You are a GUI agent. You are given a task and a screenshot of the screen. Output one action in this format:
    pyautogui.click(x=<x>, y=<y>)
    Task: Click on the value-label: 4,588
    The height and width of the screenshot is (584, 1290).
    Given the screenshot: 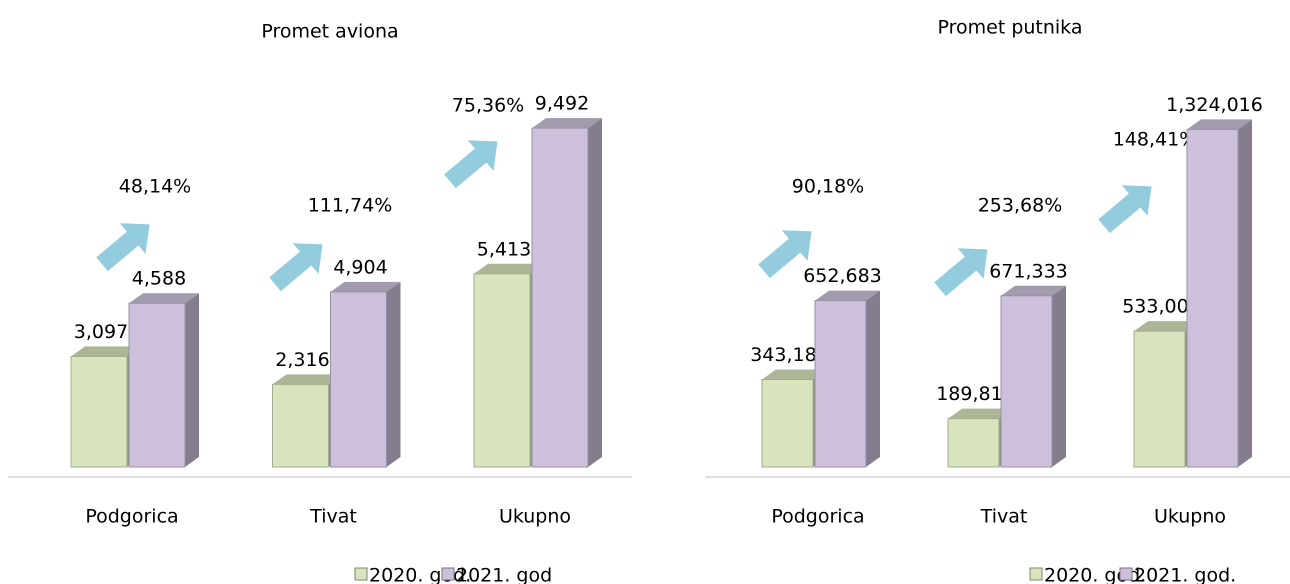 What is the action you would take?
    pyautogui.click(x=159, y=279)
    